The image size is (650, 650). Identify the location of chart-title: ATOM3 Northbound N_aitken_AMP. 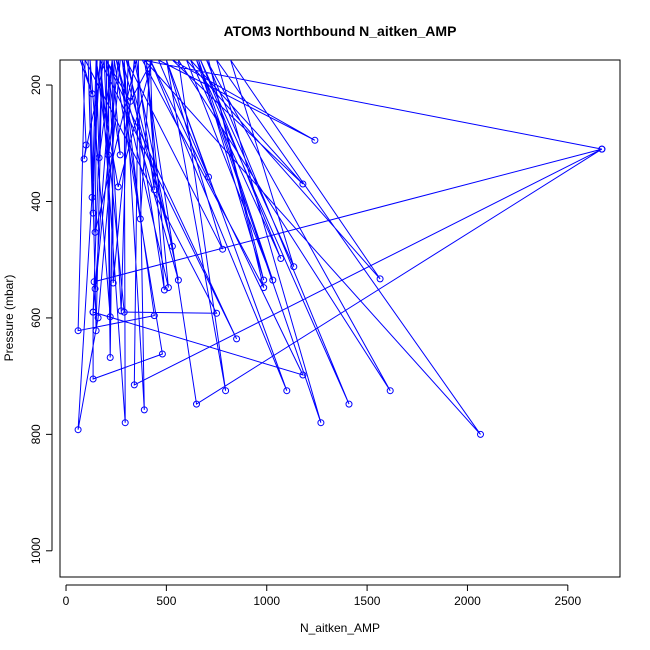
(340, 31).